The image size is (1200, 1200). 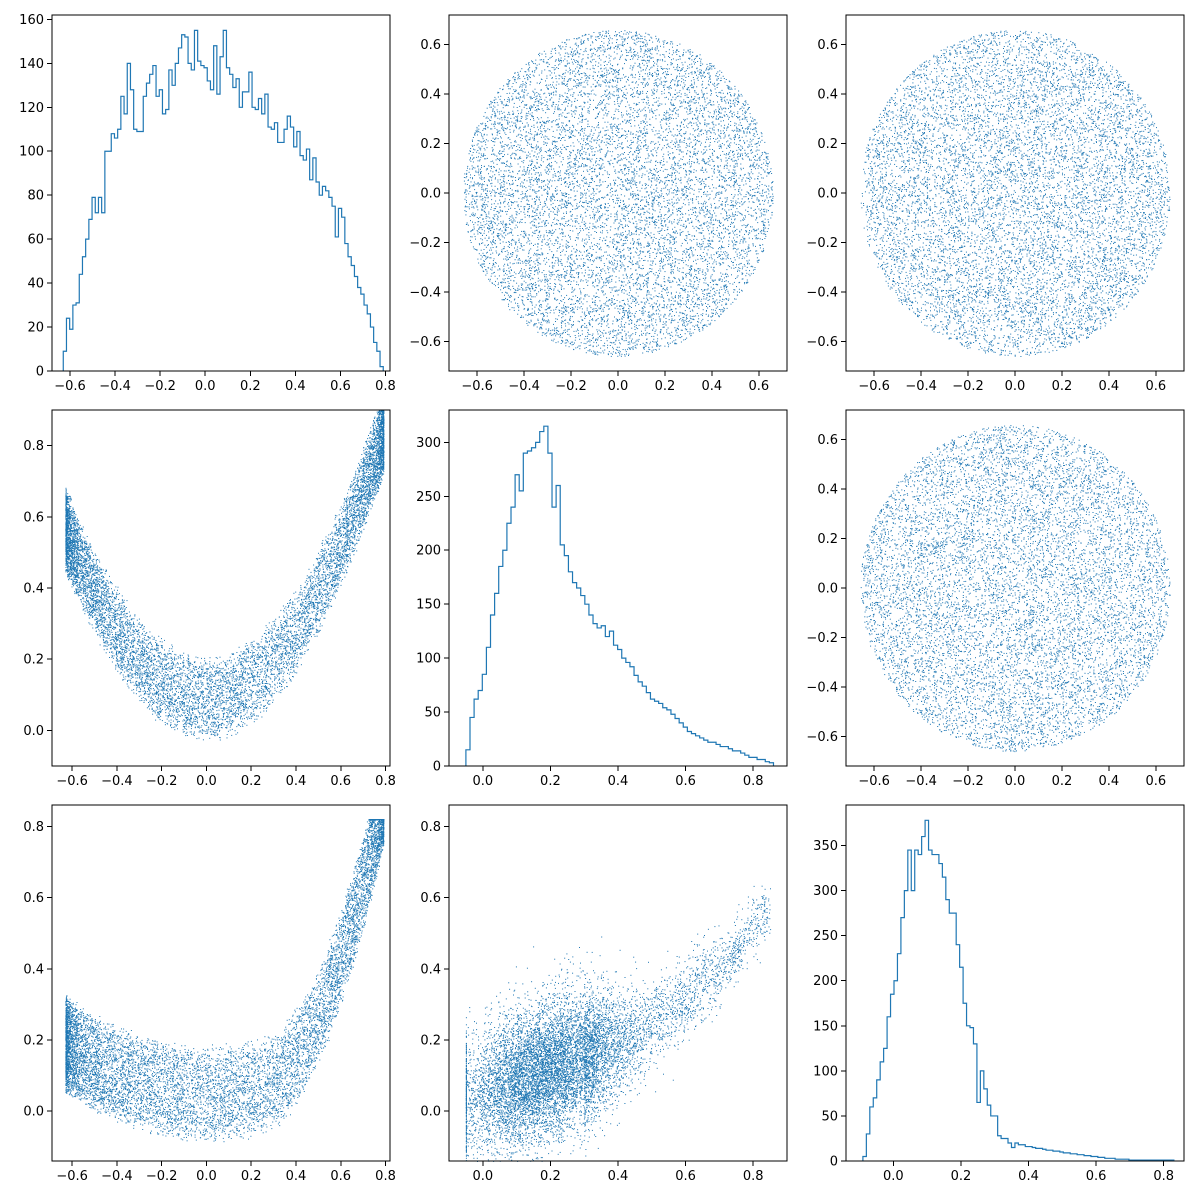 I want to click on y-tick-label: 20, so click(x=35, y=328).